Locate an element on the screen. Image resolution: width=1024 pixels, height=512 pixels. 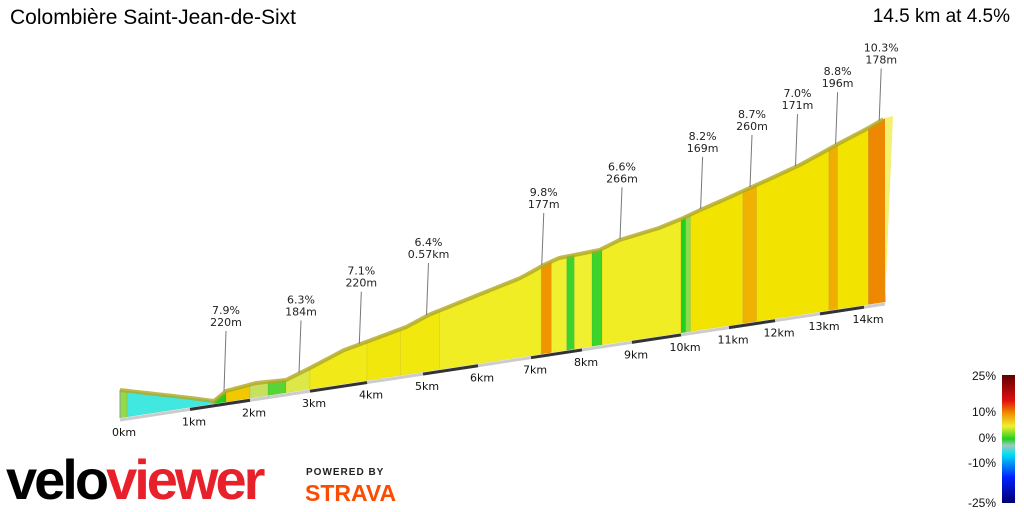
climb-annotation: 6.3%184m is located at coordinates (301, 333).